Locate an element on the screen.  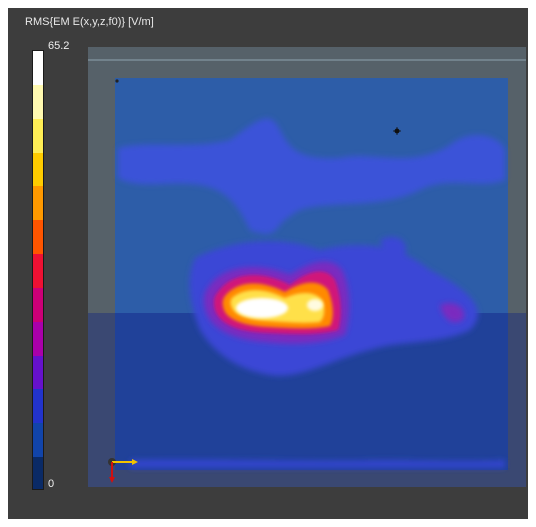
probe-marker-icon is located at coordinates (397, 131).